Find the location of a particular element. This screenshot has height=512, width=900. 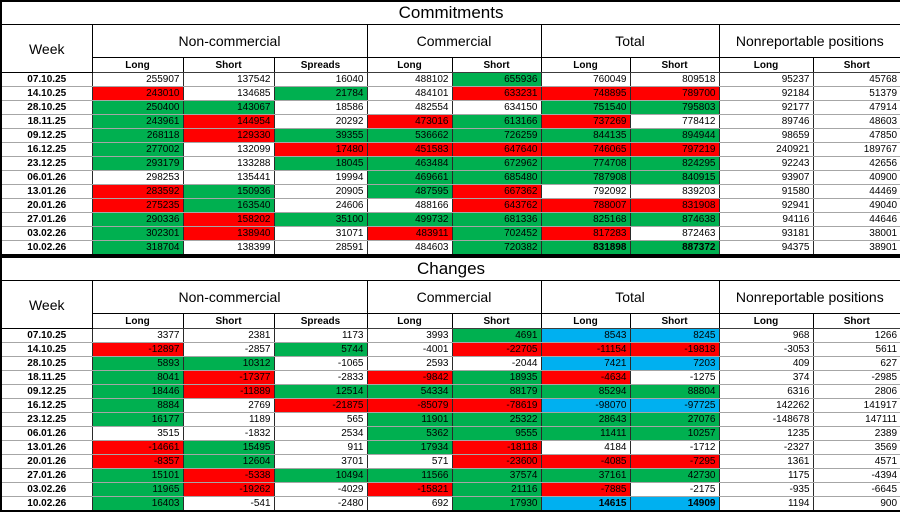

value-cell: -21875 is located at coordinates (320, 405).